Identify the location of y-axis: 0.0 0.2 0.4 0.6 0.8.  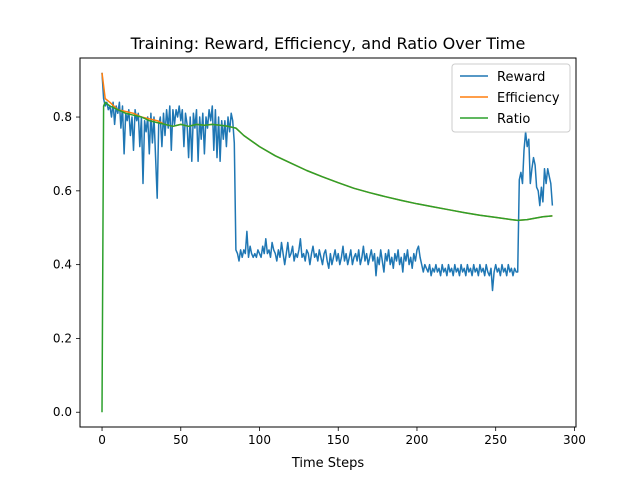
(66, 264).